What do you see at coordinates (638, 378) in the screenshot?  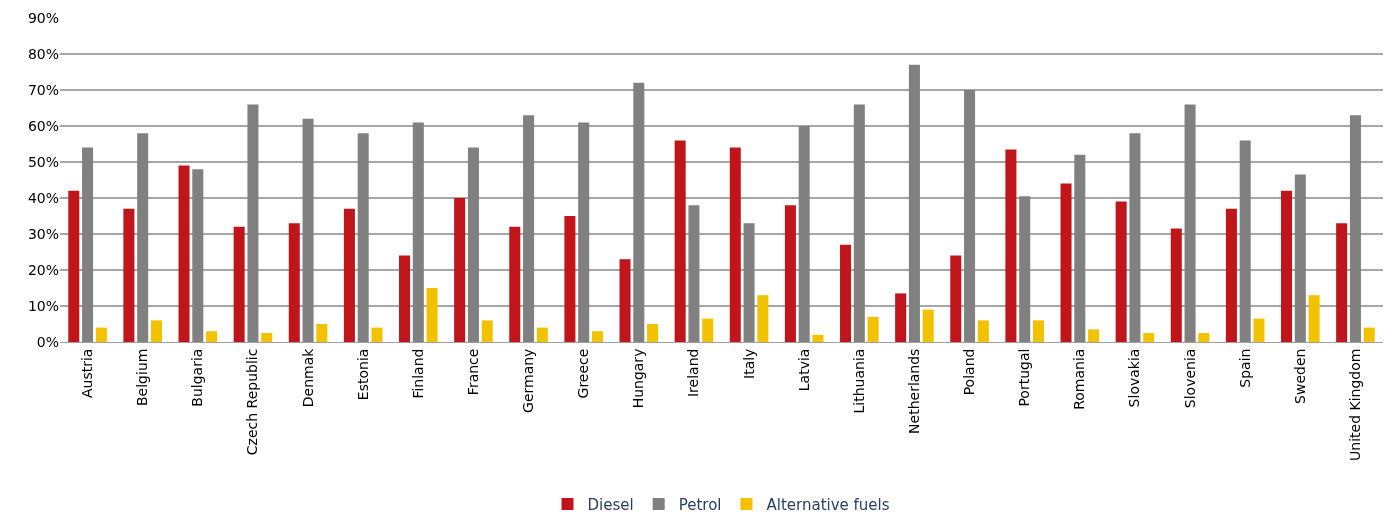 I see `x-tick-label: Hungary` at bounding box center [638, 378].